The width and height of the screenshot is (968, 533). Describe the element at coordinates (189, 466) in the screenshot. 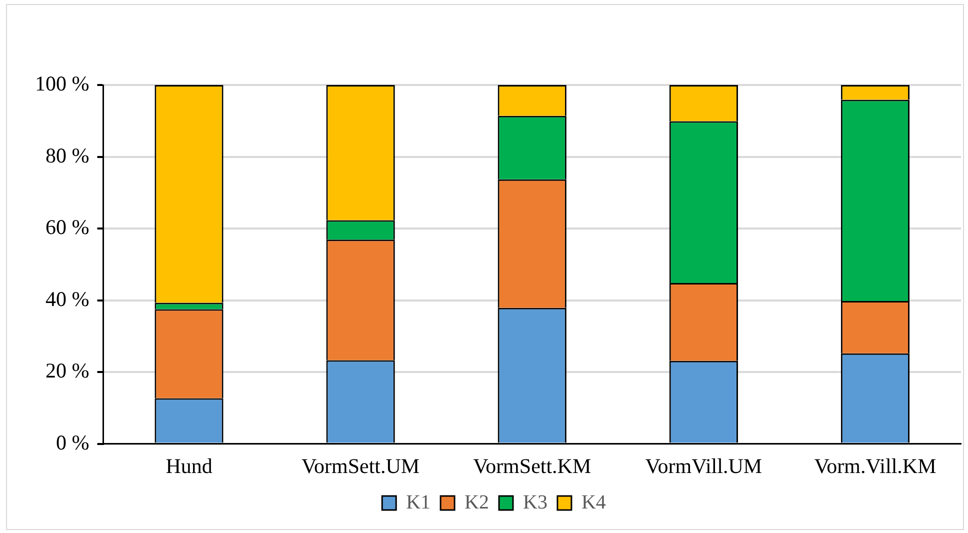

I see `x-tick-label: Hund` at that location.